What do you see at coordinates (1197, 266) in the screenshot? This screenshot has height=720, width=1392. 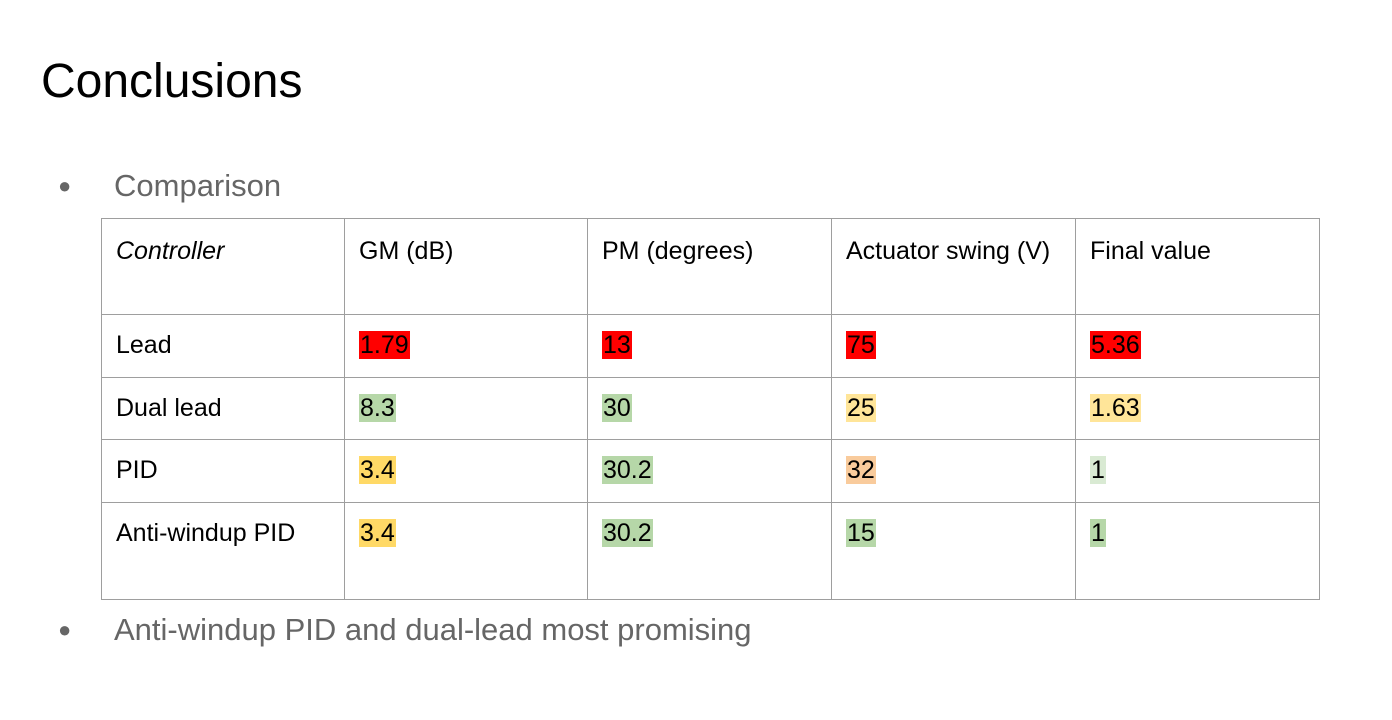 I see `header-final-value: Final value` at bounding box center [1197, 266].